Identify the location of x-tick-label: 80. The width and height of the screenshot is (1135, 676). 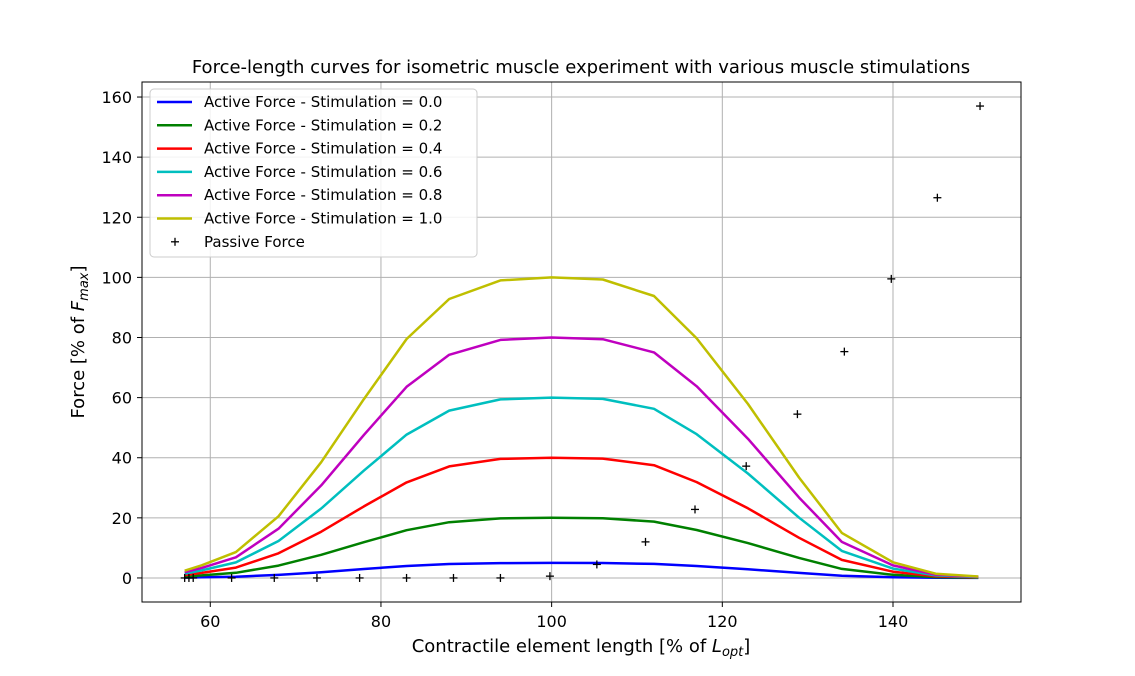
(381, 621).